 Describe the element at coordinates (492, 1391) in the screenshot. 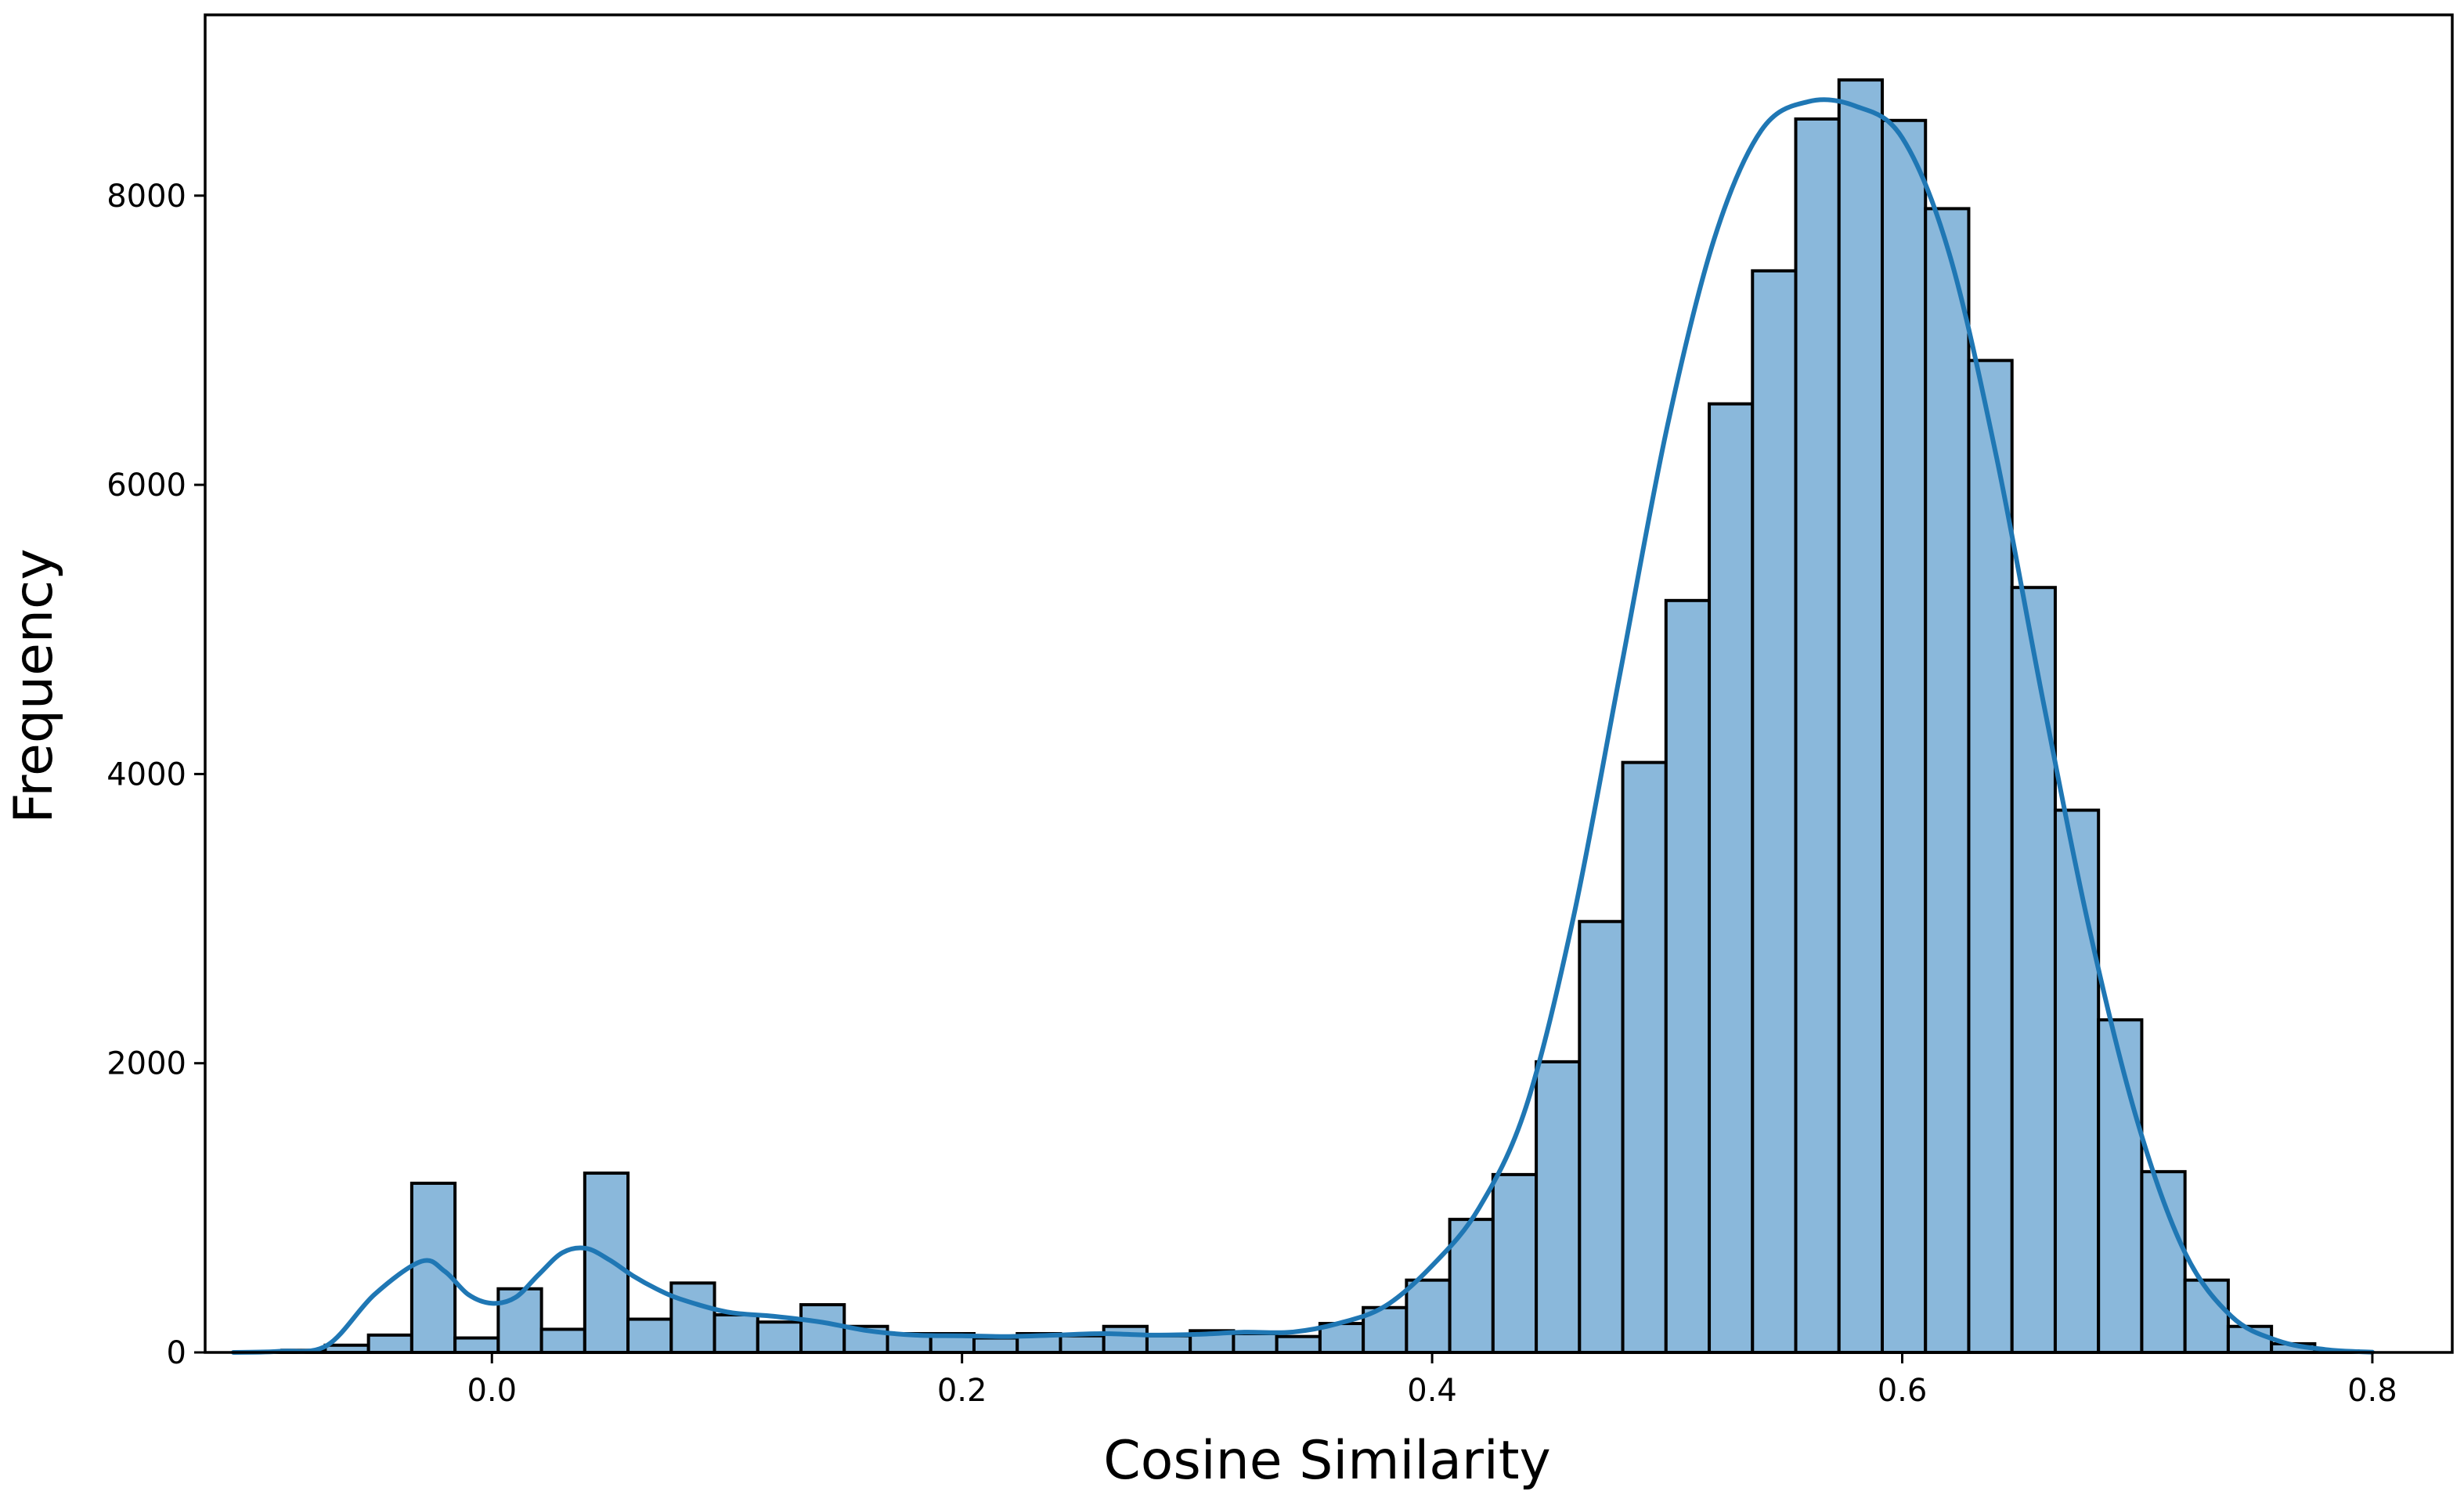

I see `x-tick-label: 0.0` at that location.